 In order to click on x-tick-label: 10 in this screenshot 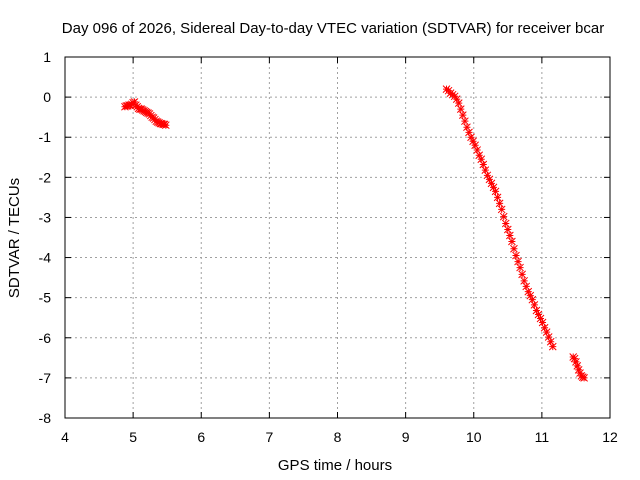, I will do `click(474, 437)`.